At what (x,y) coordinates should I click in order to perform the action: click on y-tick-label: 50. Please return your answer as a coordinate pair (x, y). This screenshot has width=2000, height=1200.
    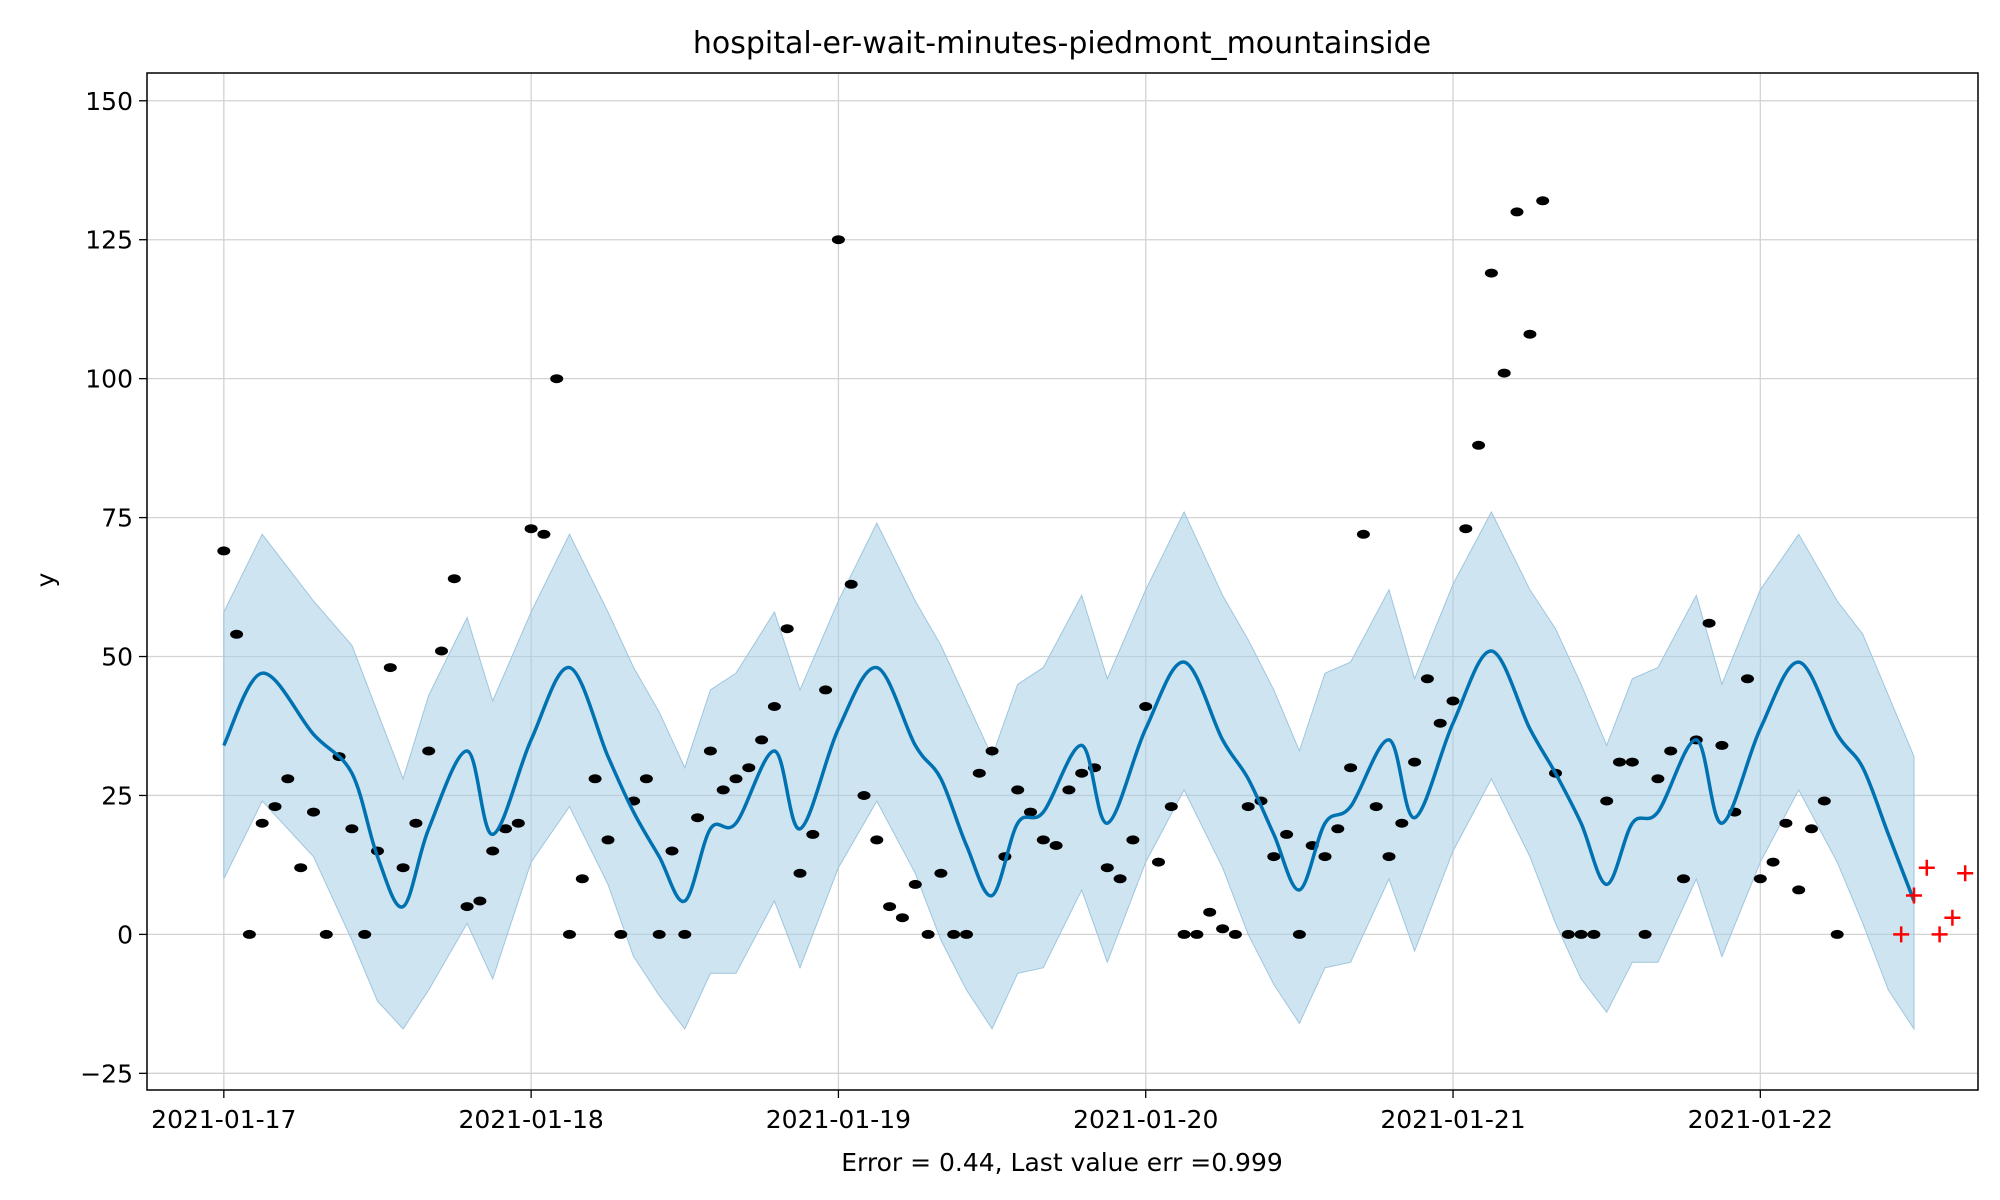
    Looking at the image, I should click on (117, 657).